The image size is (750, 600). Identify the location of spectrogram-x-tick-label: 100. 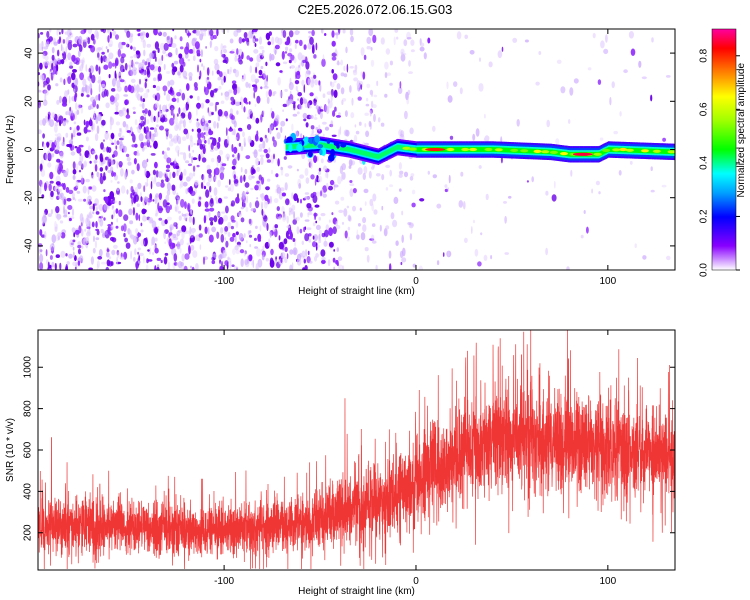
(608, 281).